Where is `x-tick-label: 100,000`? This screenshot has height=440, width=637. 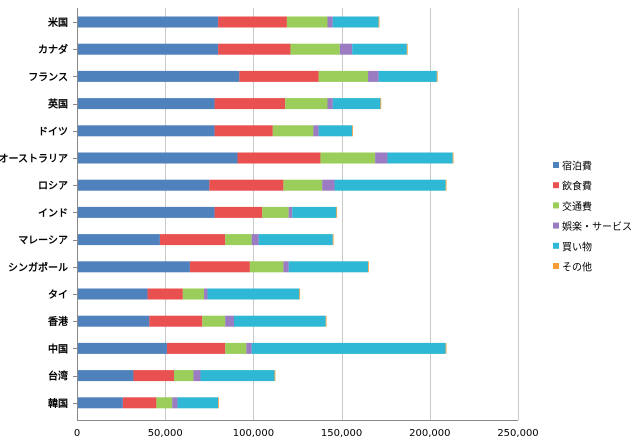 x-tick-label: 100,000 is located at coordinates (253, 433).